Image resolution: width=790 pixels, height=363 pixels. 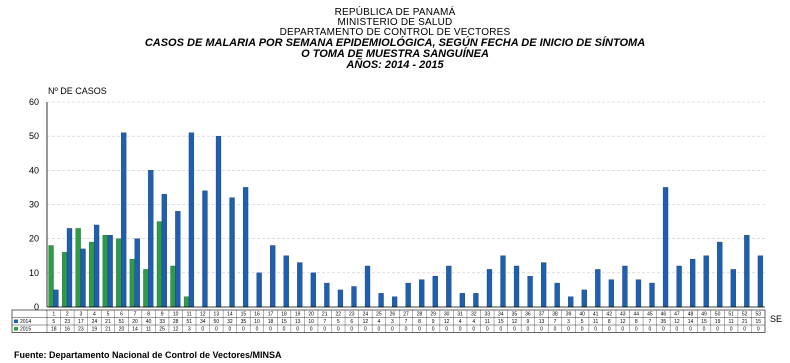 What do you see at coordinates (366, 315) in the screenshot?
I see `x-tick-label: 24` at bounding box center [366, 315].